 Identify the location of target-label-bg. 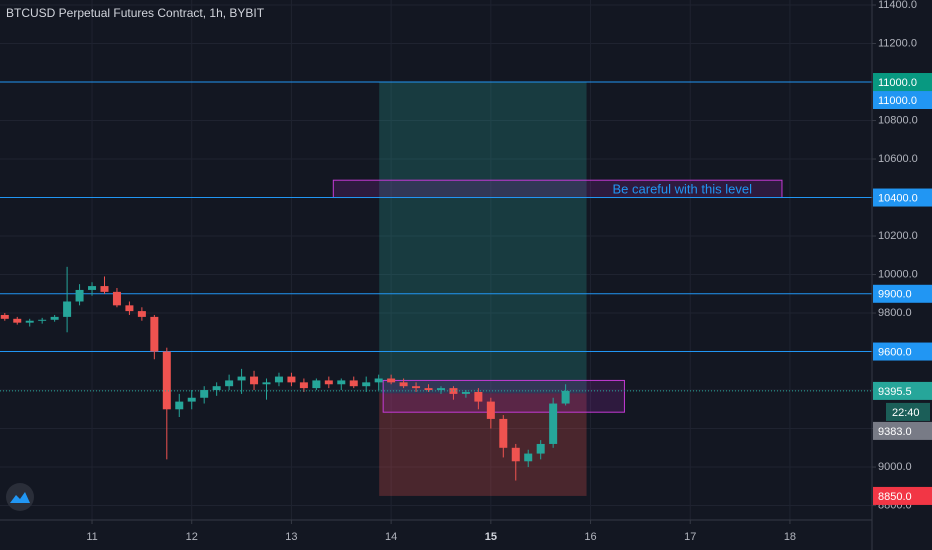
(902, 82).